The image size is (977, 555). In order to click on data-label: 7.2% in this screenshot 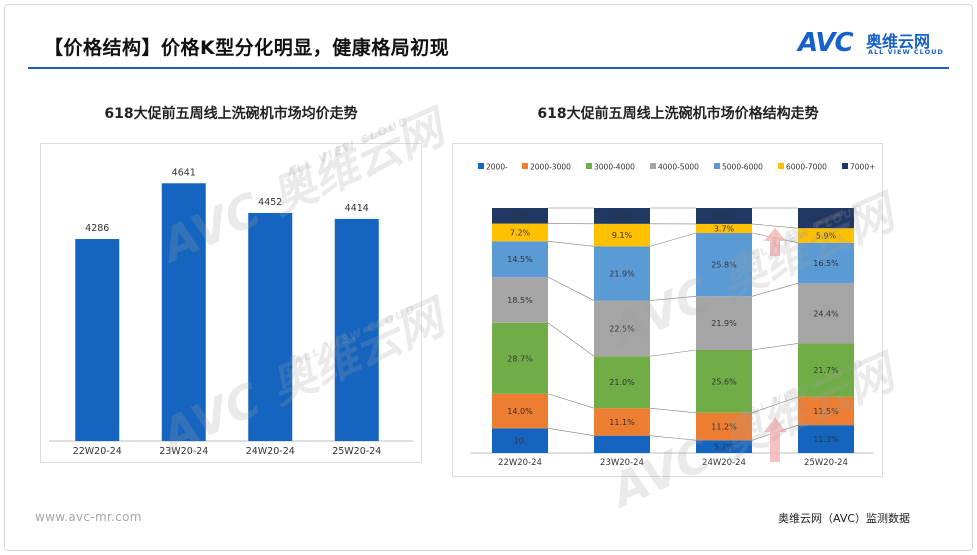, I will do `click(520, 232)`.